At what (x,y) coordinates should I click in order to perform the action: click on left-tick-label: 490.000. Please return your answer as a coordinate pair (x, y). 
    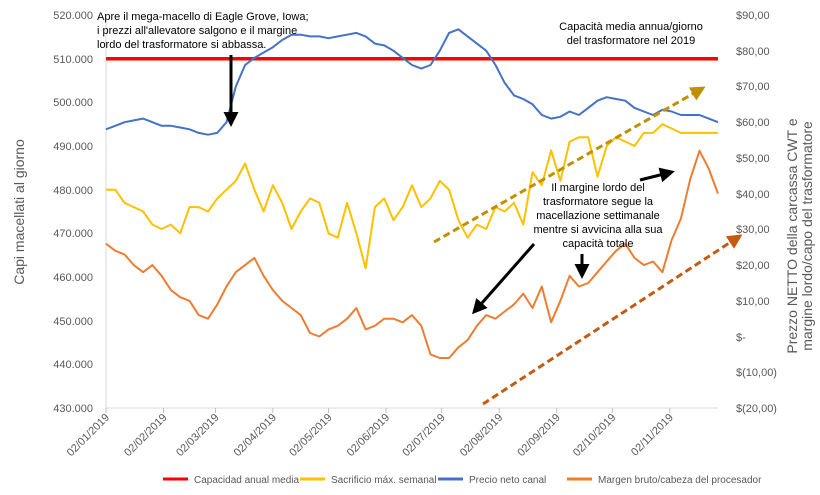
    Looking at the image, I should click on (73, 147).